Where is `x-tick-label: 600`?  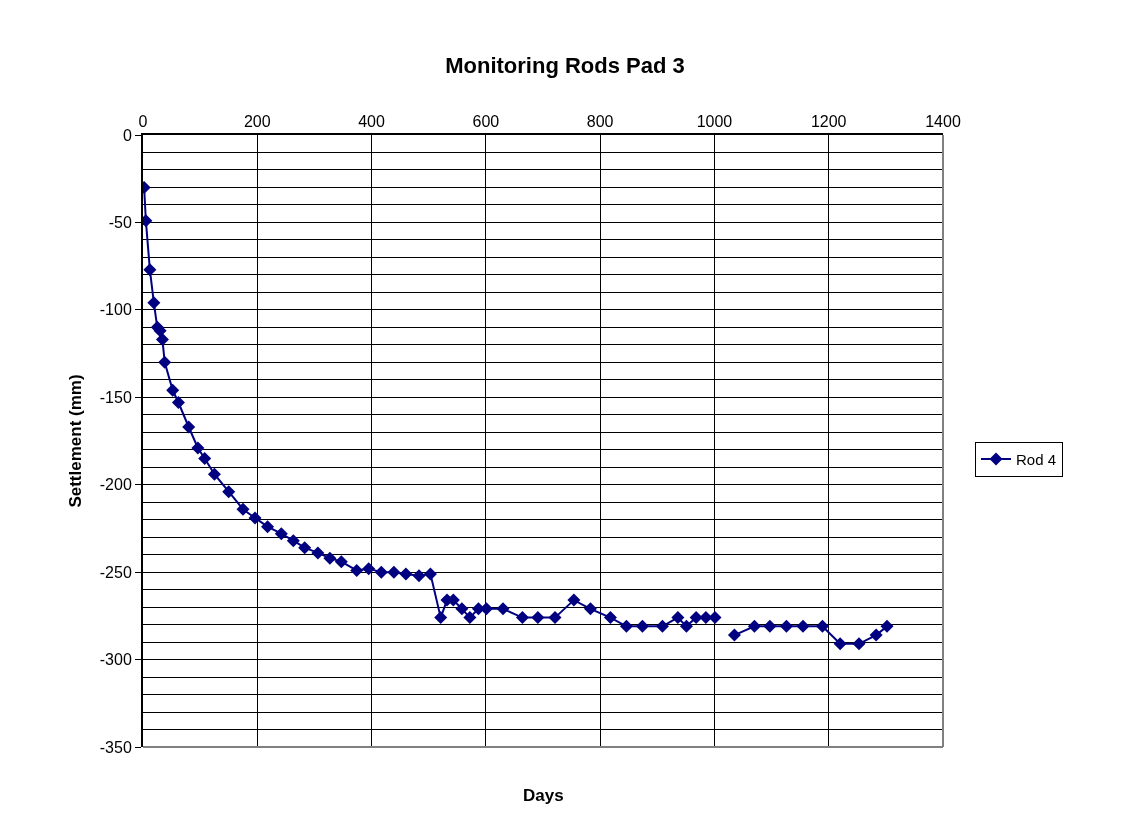 x-tick-label: 600 is located at coordinates (486, 121).